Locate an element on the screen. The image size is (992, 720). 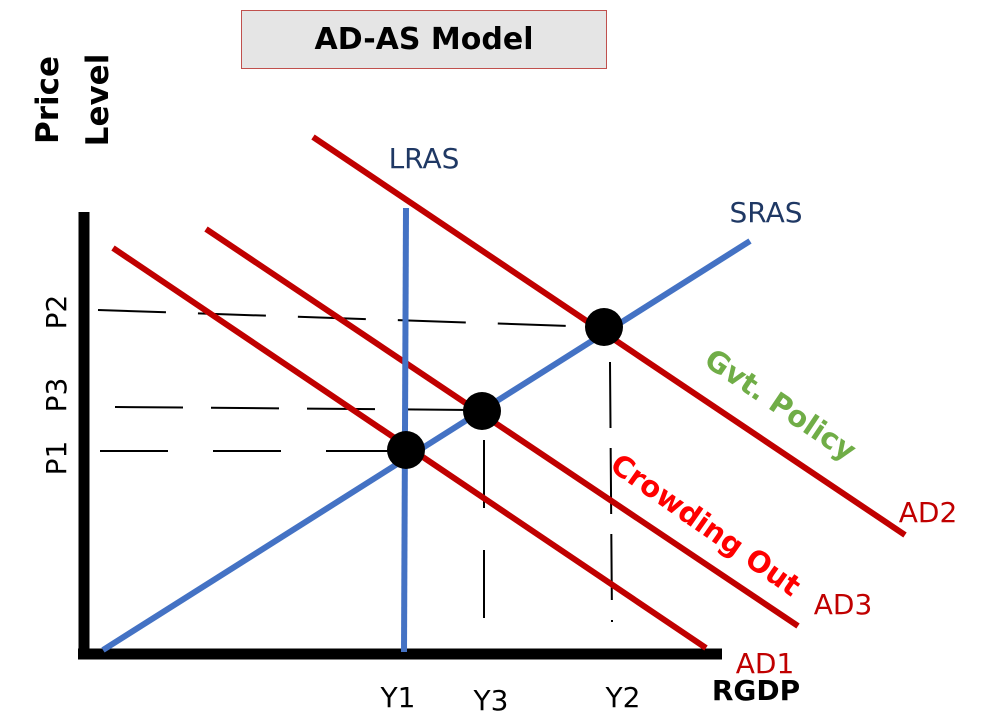
lras-label: LRAS is located at coordinates (424, 158).